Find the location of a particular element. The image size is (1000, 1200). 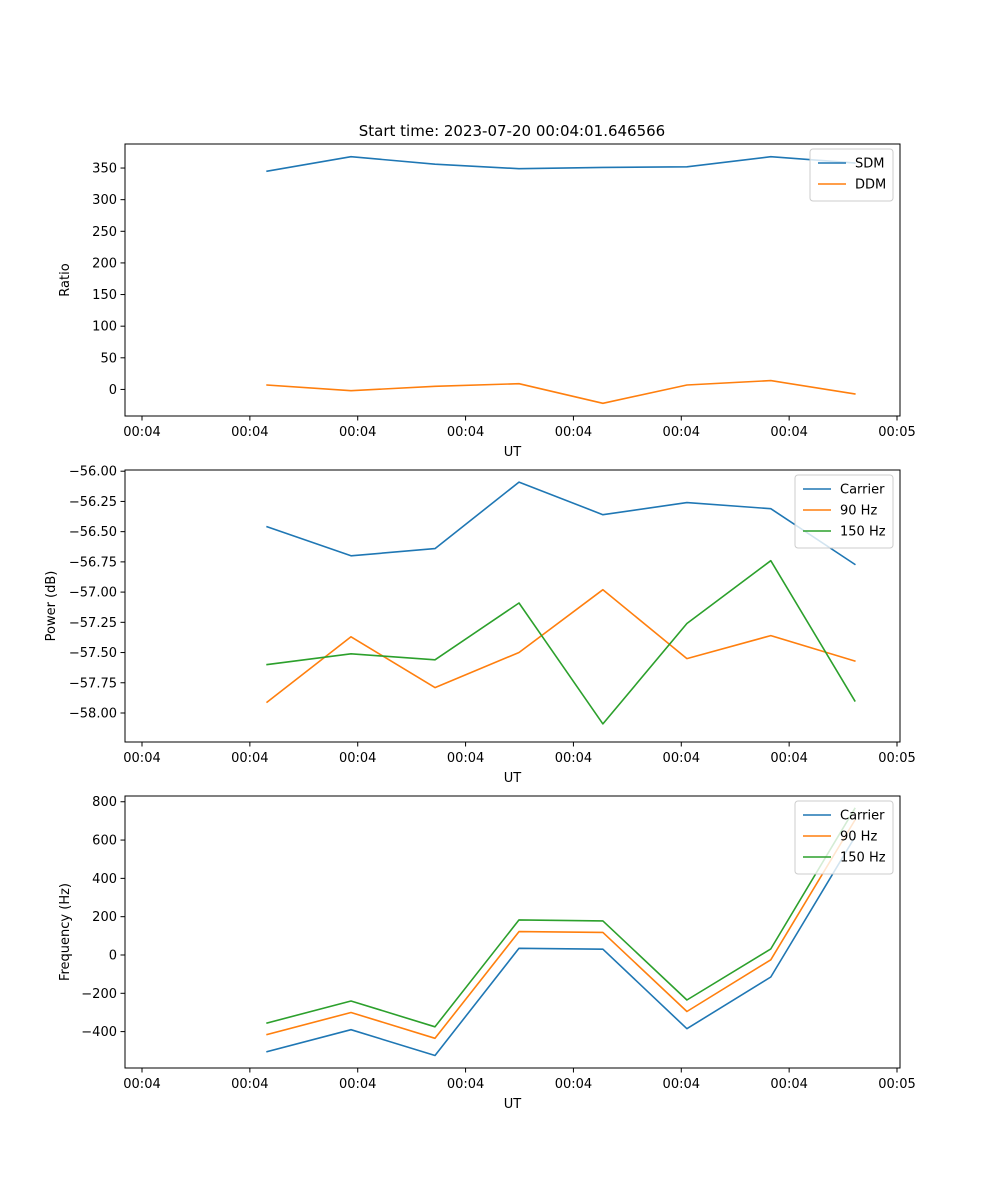

frequency-y-tick-label: −400 is located at coordinates (99, 1032).